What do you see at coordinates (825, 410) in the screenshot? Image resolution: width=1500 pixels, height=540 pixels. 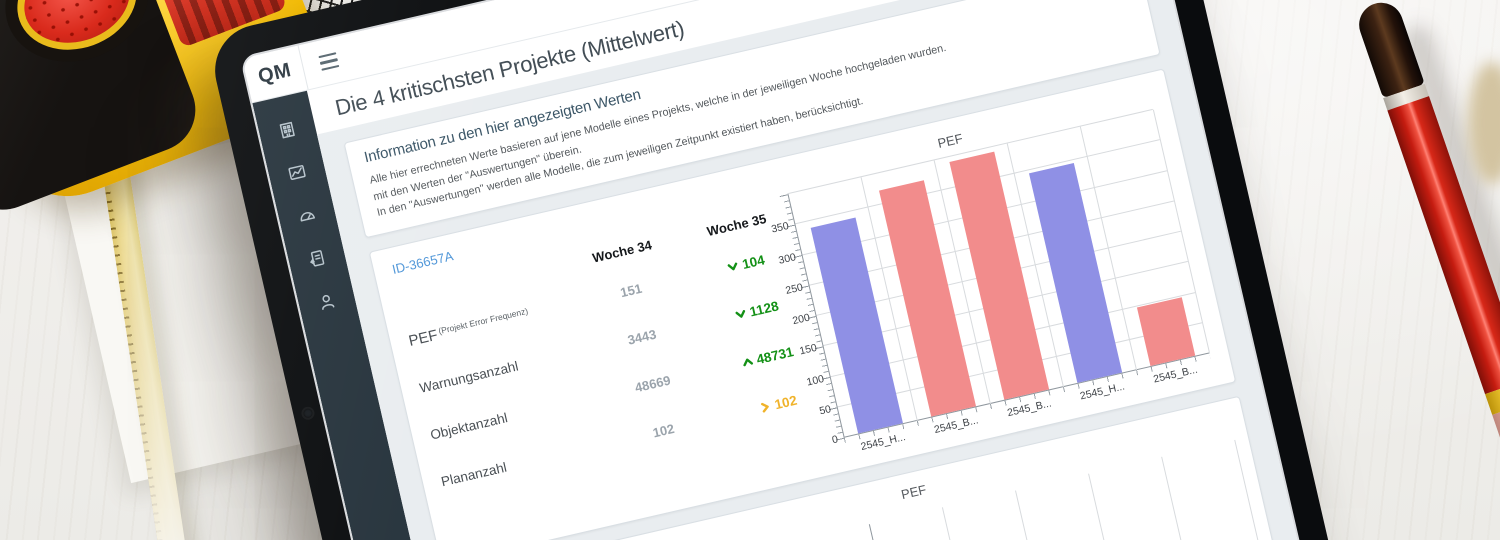 I see `y-tick-label: 50` at bounding box center [825, 410].